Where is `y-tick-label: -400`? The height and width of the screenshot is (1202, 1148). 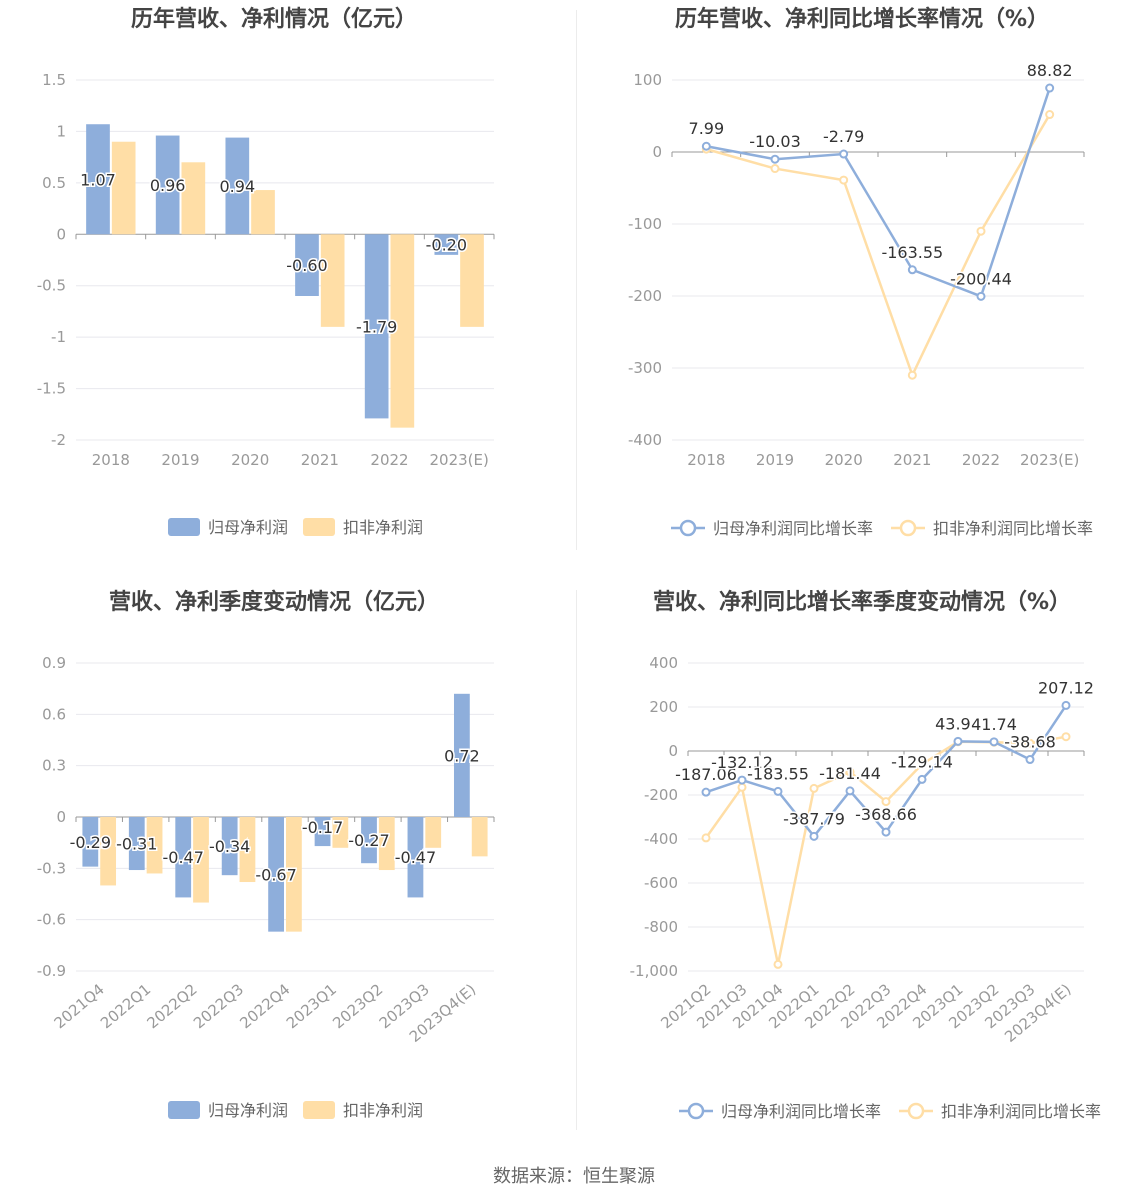
y-tick-label: -400 is located at coordinates (661, 839).